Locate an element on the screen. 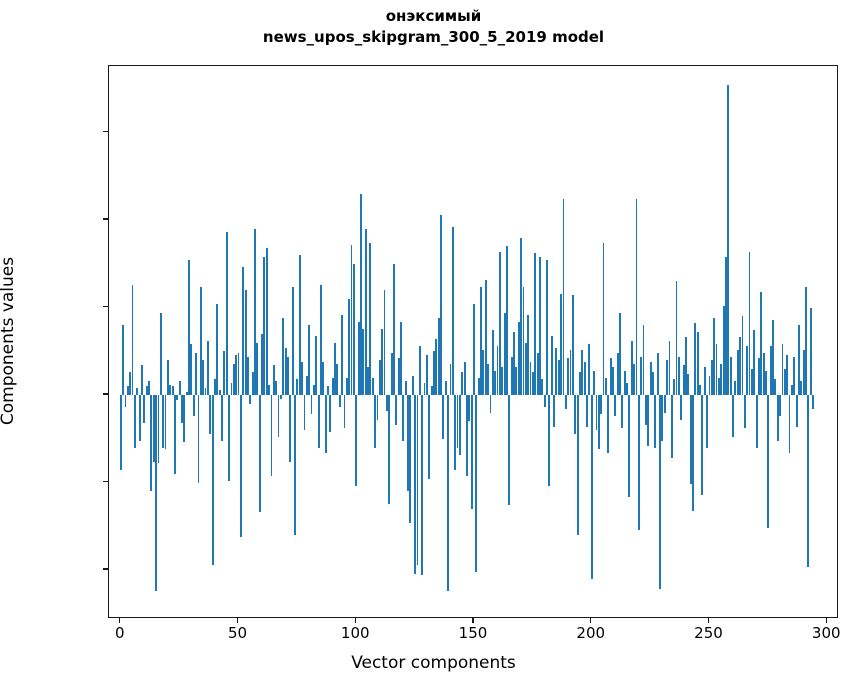  chart-title-line-2: news_upos_skipgram_300_5_2019 model is located at coordinates (433, 37).